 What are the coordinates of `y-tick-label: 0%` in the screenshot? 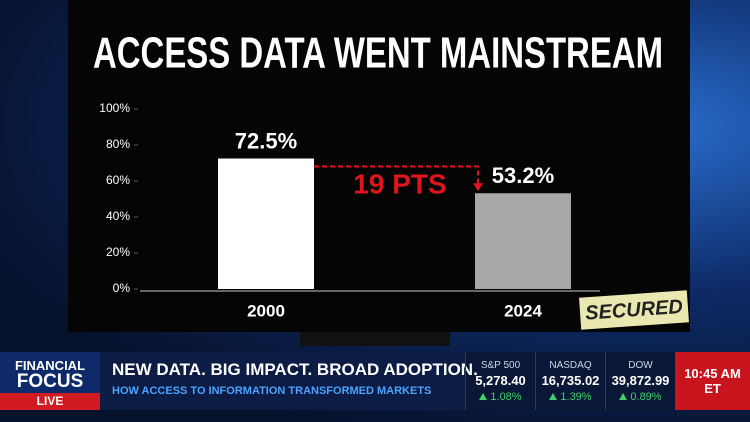 It's located at (122, 288).